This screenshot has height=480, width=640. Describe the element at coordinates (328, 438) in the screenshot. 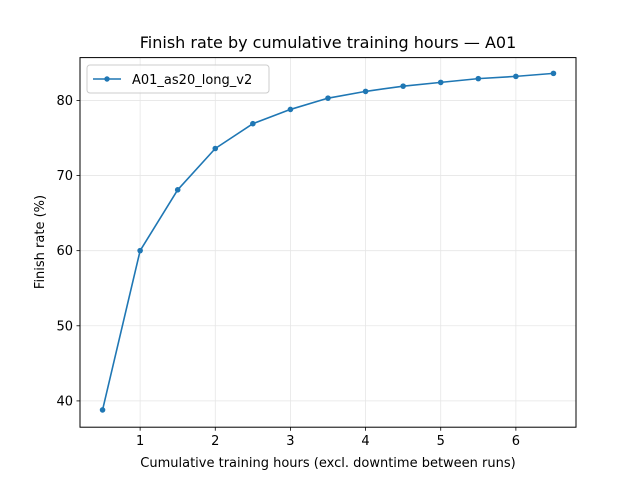

I see `x-axis-ticks: 1 2 3 4 5 6` at that location.